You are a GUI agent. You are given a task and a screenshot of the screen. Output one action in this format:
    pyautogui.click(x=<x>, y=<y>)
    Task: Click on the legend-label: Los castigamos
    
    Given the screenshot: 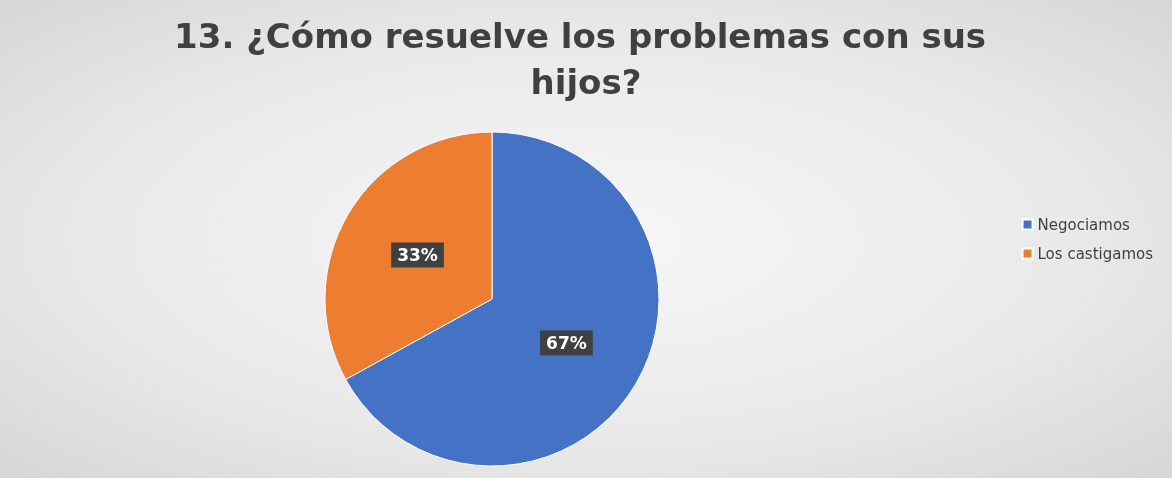 What is the action you would take?
    pyautogui.click(x=1095, y=253)
    